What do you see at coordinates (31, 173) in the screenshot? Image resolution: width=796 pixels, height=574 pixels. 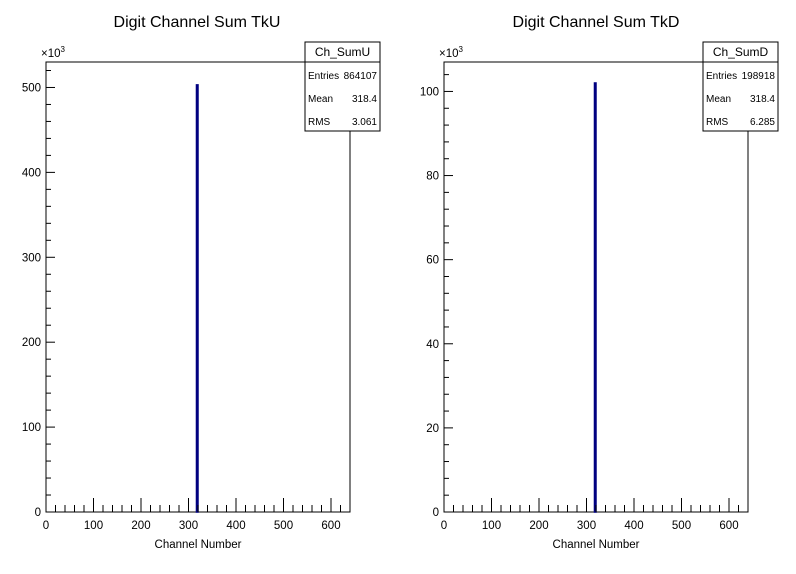 I see `y-tick-label: 400` at bounding box center [31, 173].